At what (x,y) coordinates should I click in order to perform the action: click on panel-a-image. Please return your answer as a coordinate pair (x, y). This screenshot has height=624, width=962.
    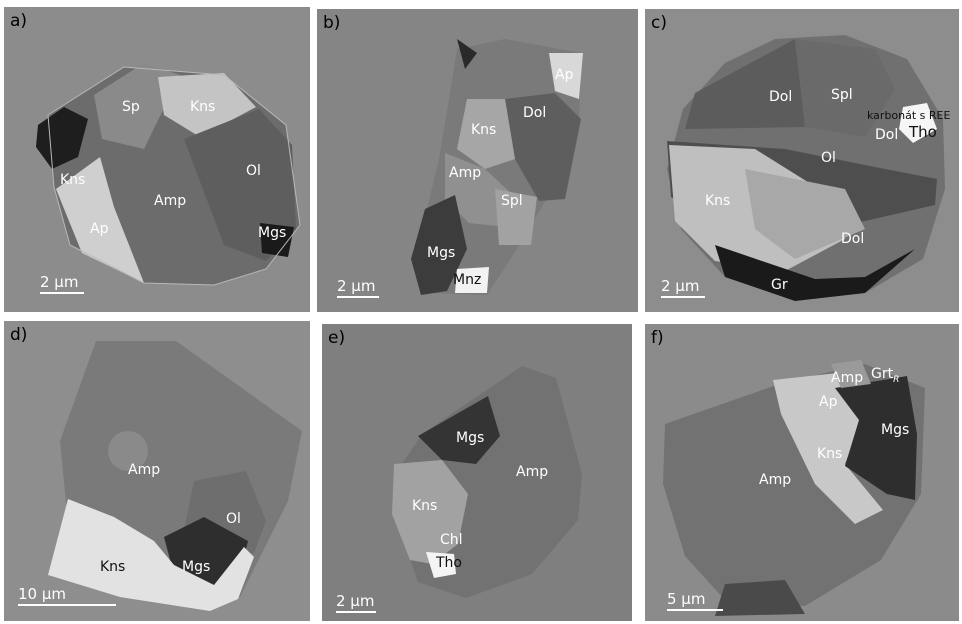
    Looking at the image, I should click on (168, 174).